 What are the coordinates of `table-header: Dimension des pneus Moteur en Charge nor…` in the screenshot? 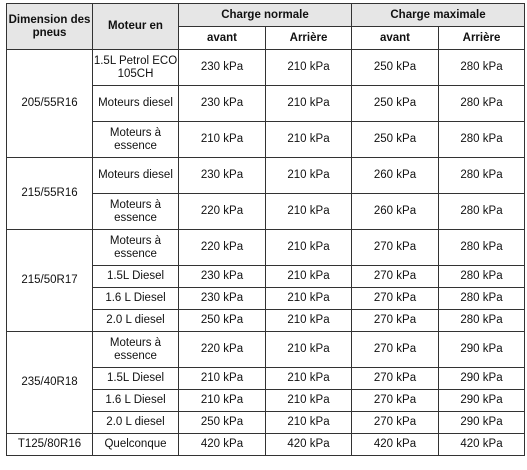 It's located at (265, 26).